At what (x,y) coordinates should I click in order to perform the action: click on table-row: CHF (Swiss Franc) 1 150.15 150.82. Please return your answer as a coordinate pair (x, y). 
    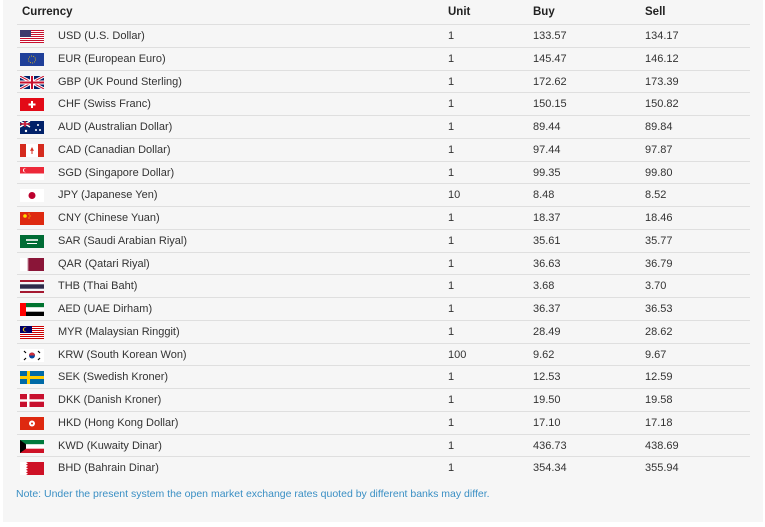
    Looking at the image, I should click on (383, 103).